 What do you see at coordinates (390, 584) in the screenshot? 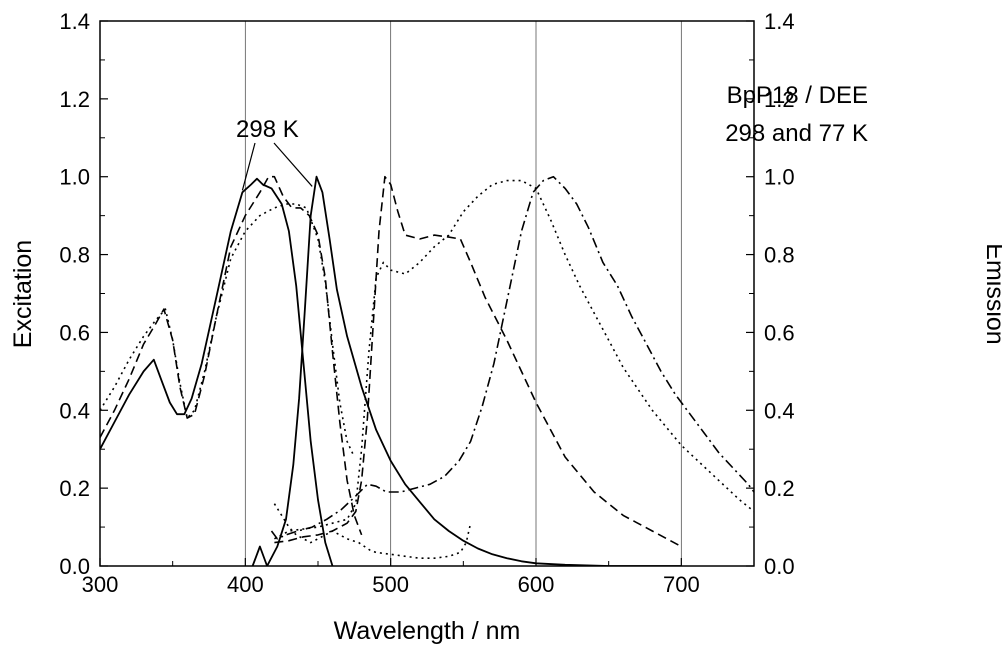
I see `x-tick-label-500: 500` at bounding box center [390, 584].